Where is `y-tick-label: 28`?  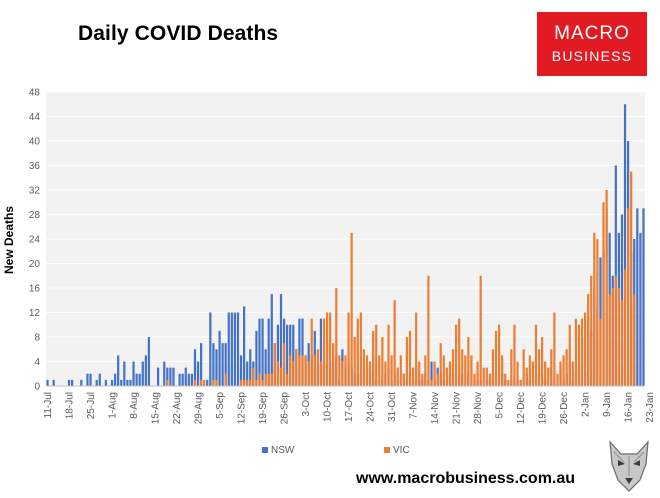
y-tick-label: 28 is located at coordinates (35, 215).